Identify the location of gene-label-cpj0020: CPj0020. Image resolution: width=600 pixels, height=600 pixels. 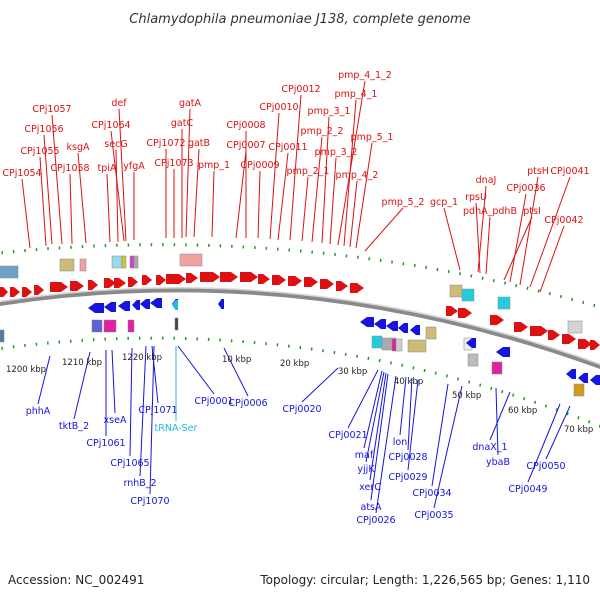
(301, 409).